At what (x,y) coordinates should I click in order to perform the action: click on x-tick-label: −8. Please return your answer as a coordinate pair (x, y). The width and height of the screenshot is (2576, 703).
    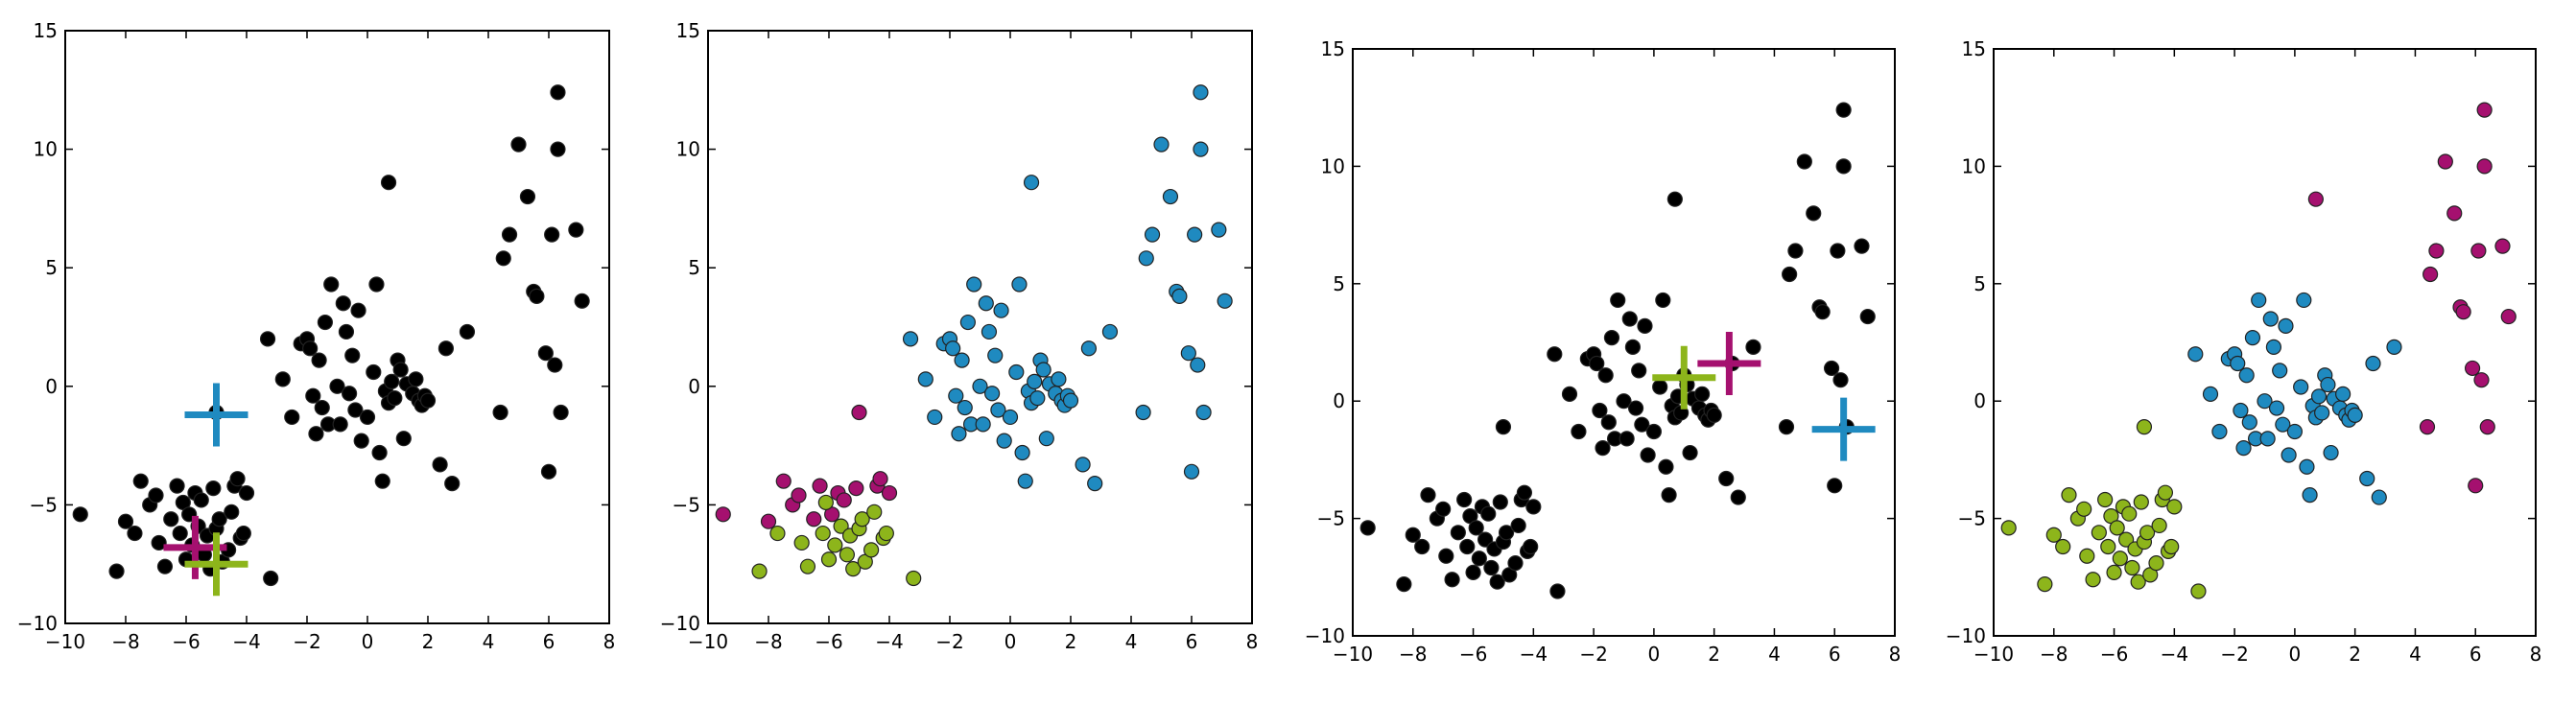
    Looking at the image, I should click on (2054, 654).